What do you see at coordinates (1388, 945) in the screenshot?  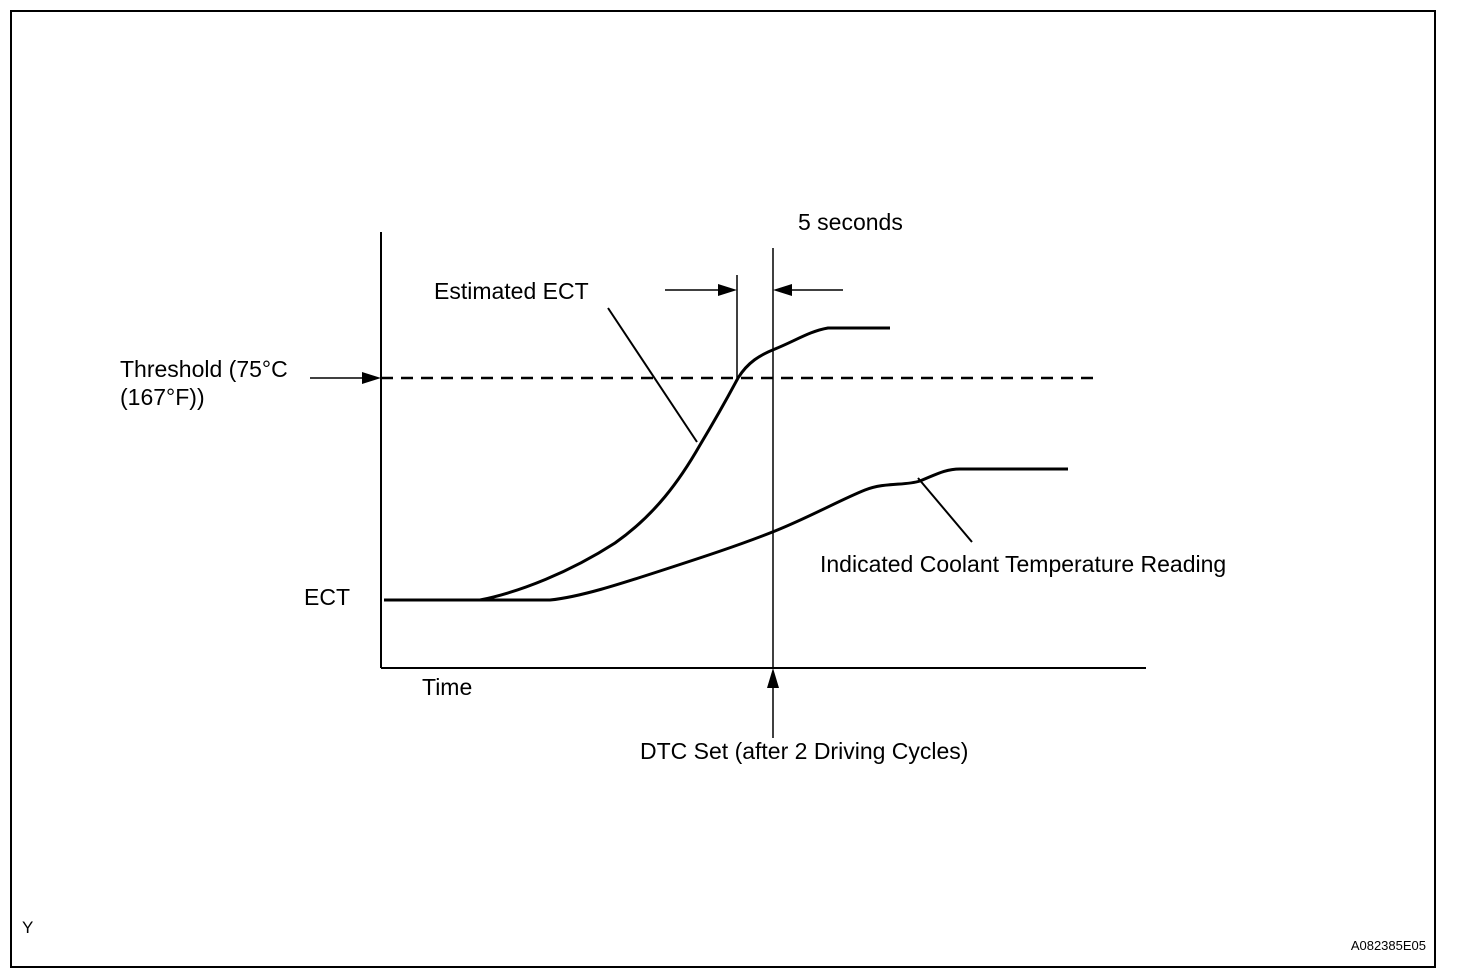 I see `figure-id: A082385E05` at bounding box center [1388, 945].